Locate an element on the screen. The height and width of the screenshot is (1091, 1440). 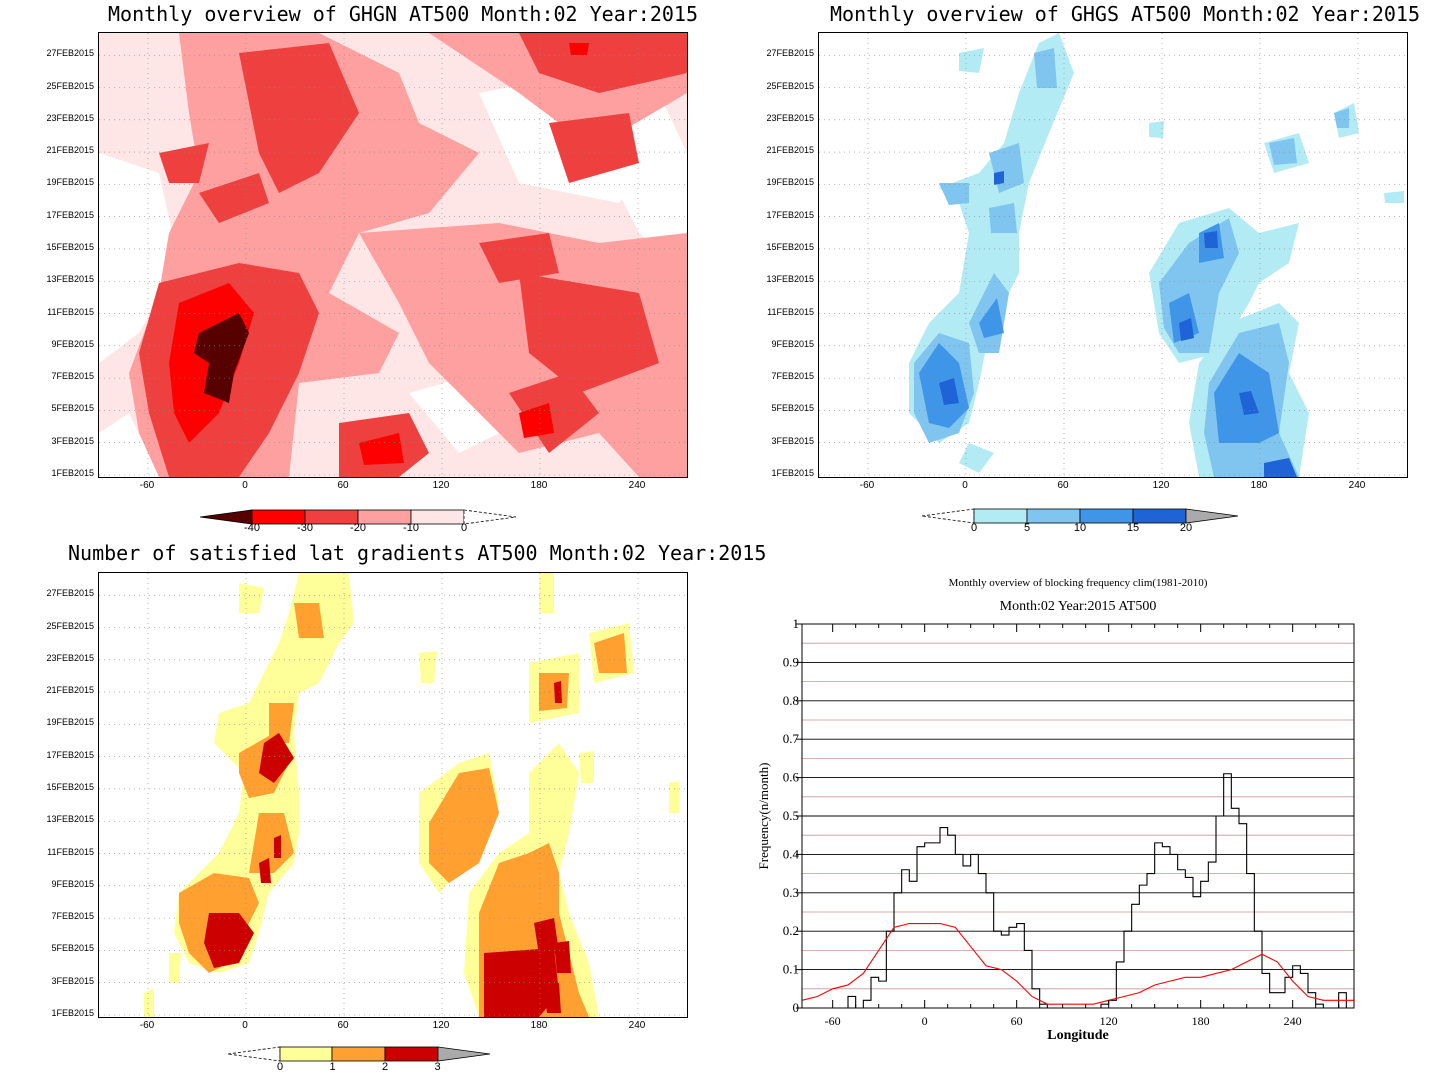
grad-y-tick-label: 25FEB2015 is located at coordinates (70, 625).